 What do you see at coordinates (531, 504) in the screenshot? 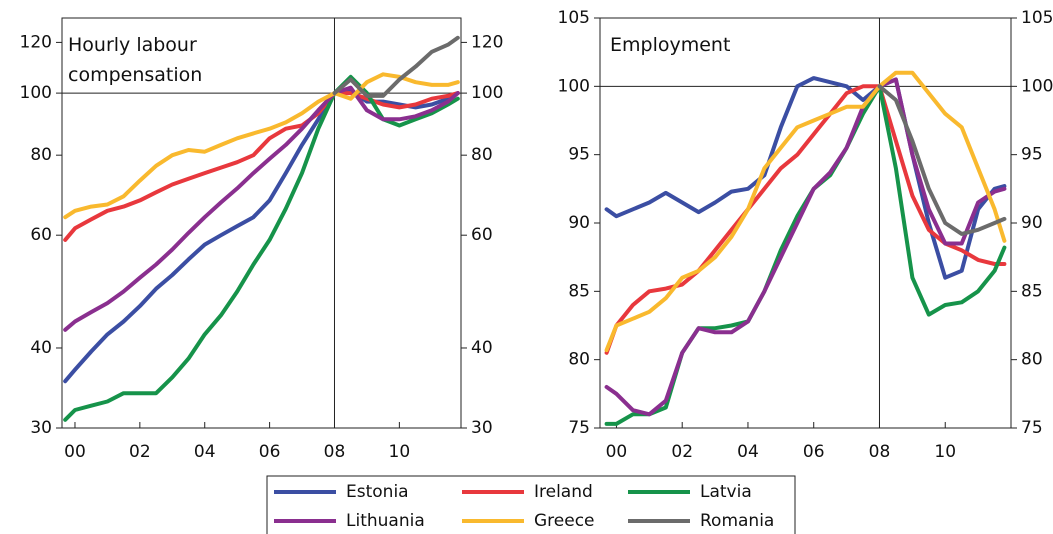
I see `legend-box` at bounding box center [531, 504].